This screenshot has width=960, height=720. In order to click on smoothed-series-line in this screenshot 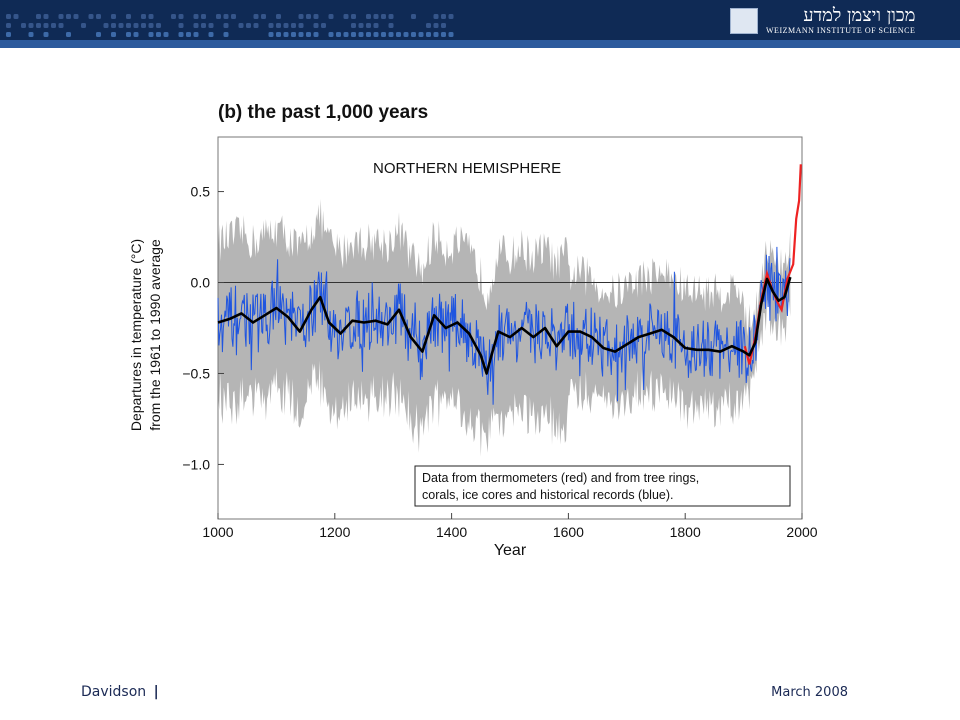, I will do `click(504, 325)`.